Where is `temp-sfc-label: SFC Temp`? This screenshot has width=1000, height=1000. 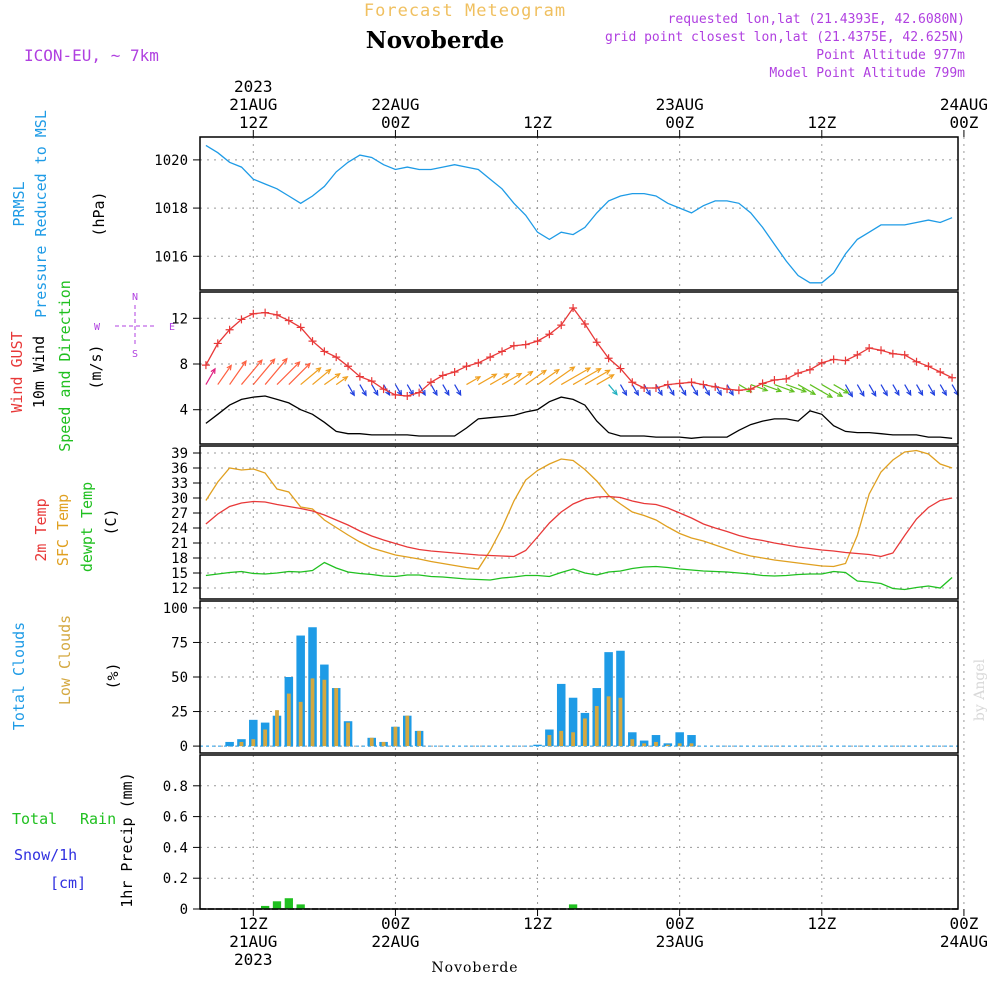 temp-sfc-label: SFC Temp is located at coordinates (63, 530).